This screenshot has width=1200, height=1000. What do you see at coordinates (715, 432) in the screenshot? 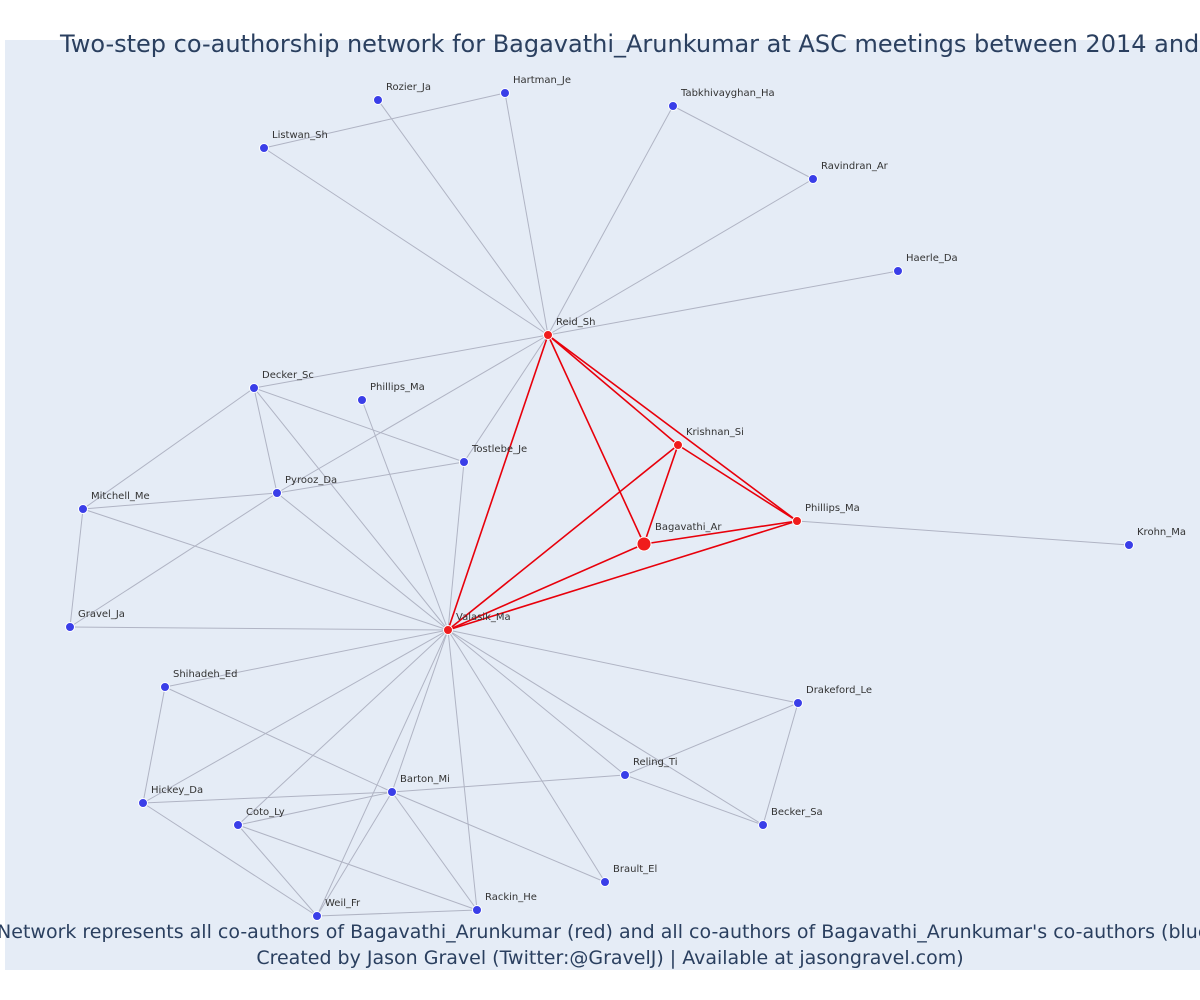
I see `node-label: Krishnan_Si` at bounding box center [715, 432].